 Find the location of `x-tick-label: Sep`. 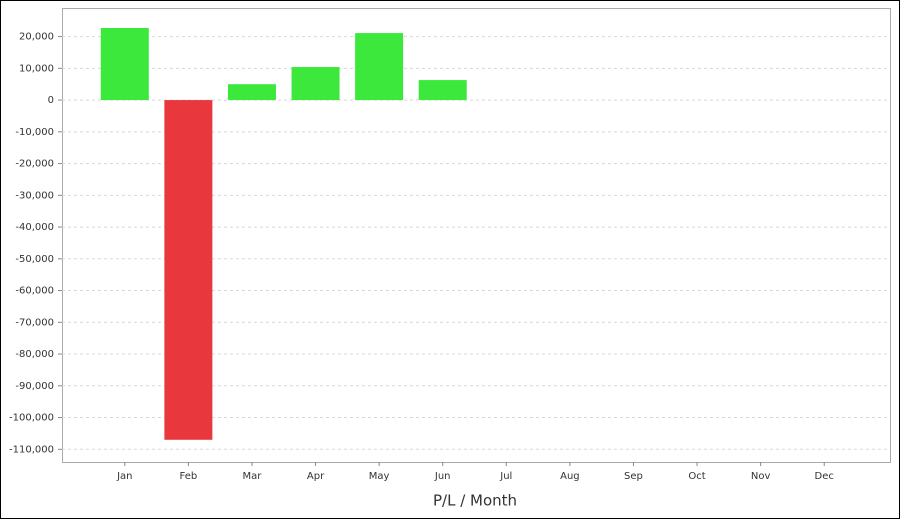

x-tick-label: Sep is located at coordinates (633, 476).